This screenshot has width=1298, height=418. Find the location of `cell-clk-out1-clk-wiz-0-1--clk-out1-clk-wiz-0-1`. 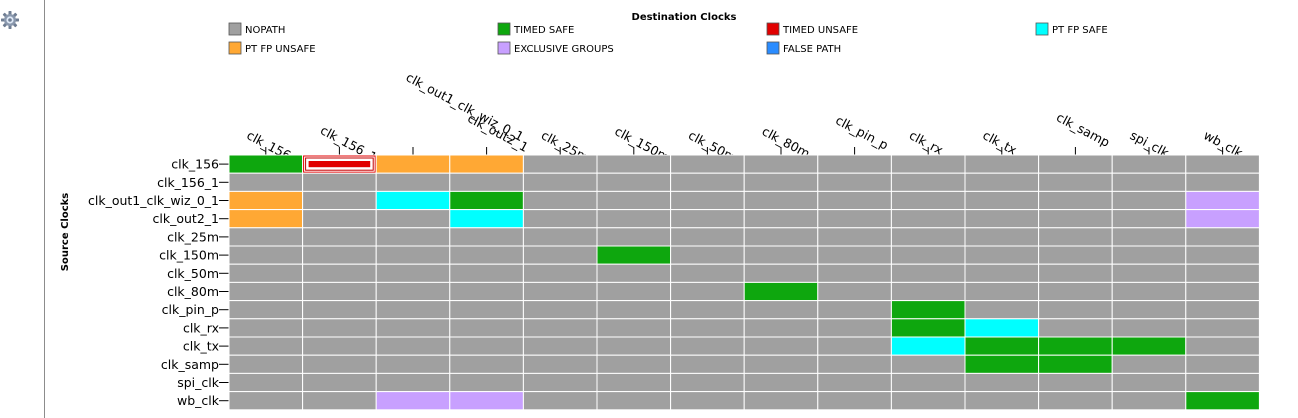

cell-clk-out1-clk-wiz-0-1--clk-out1-clk-wiz-0-1 is located at coordinates (413, 200).